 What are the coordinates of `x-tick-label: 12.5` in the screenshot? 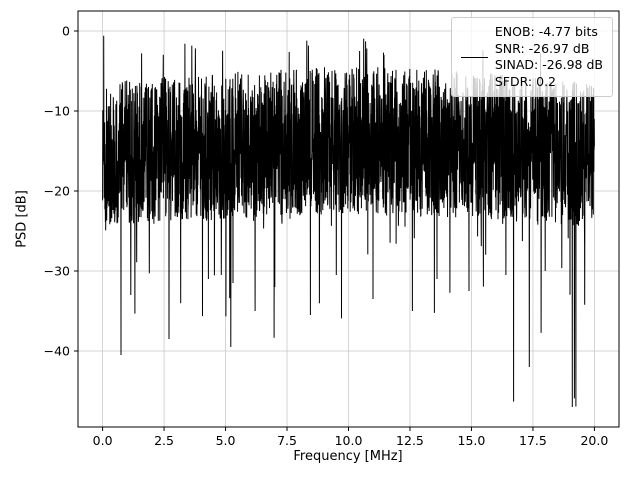 It's located at (410, 440).